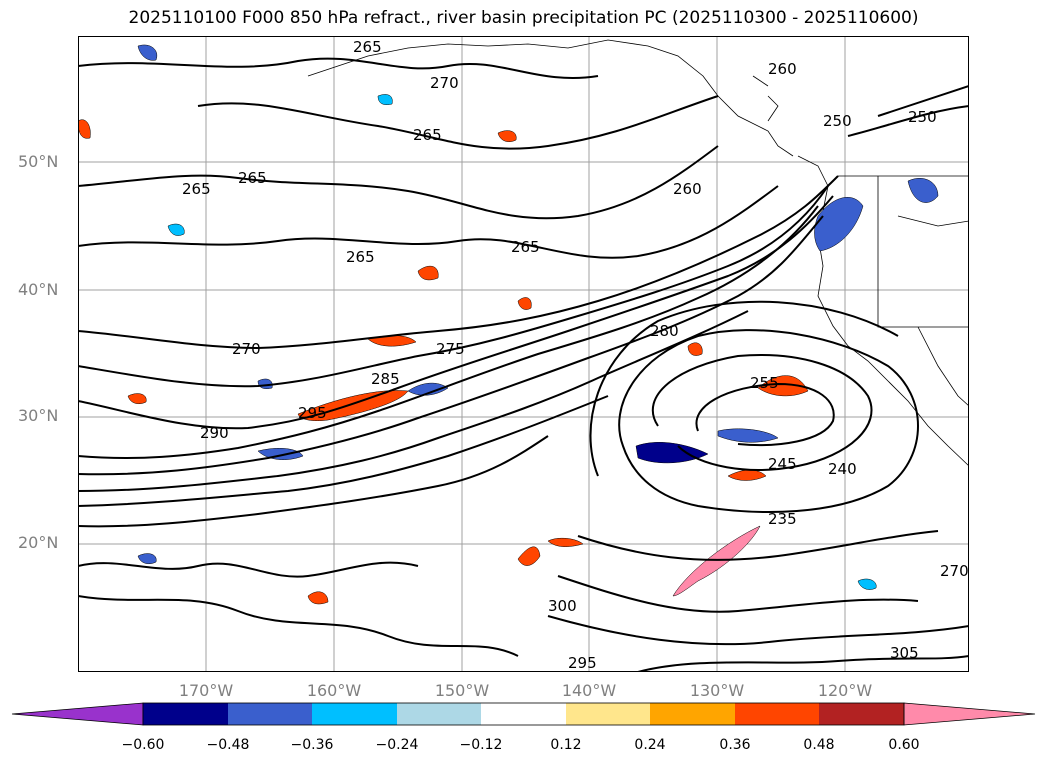  I want to click on lon-label: 140°W, so click(589, 690).